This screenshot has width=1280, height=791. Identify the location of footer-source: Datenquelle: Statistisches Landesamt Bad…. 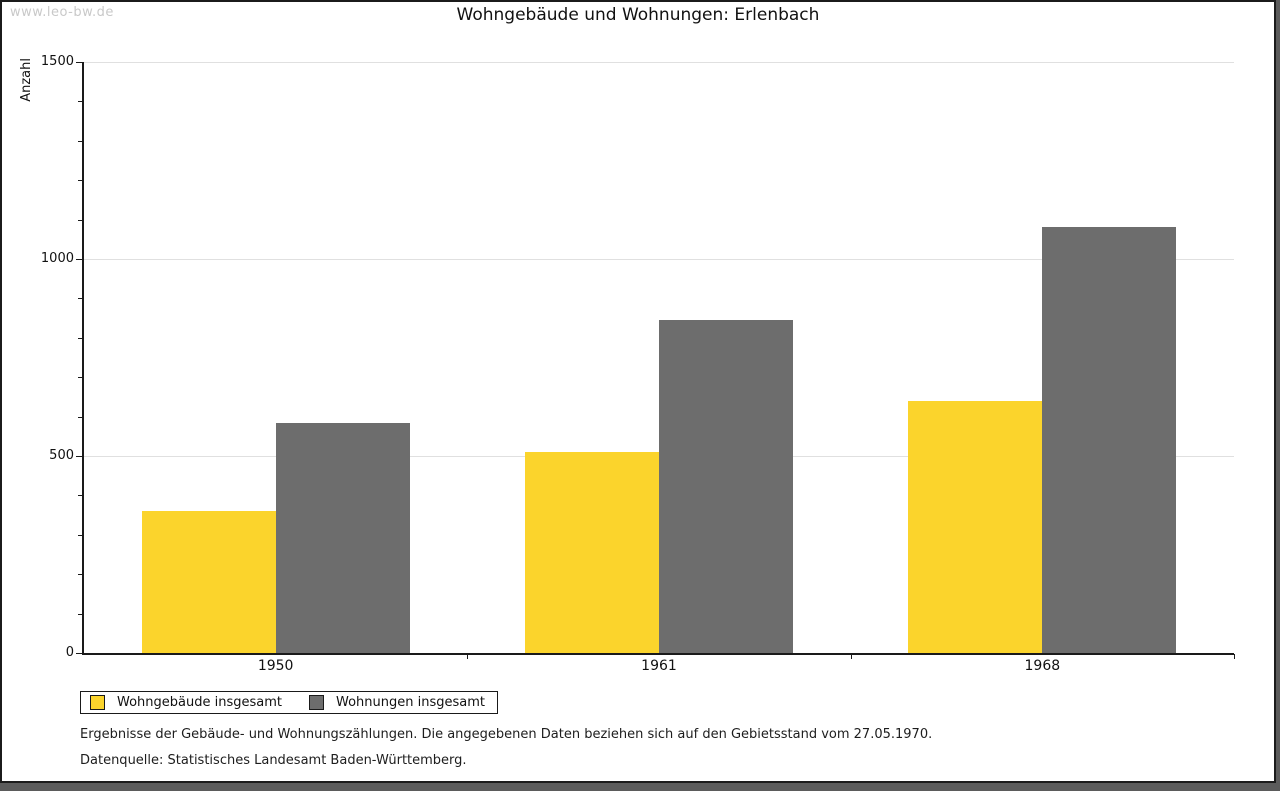
(273, 760).